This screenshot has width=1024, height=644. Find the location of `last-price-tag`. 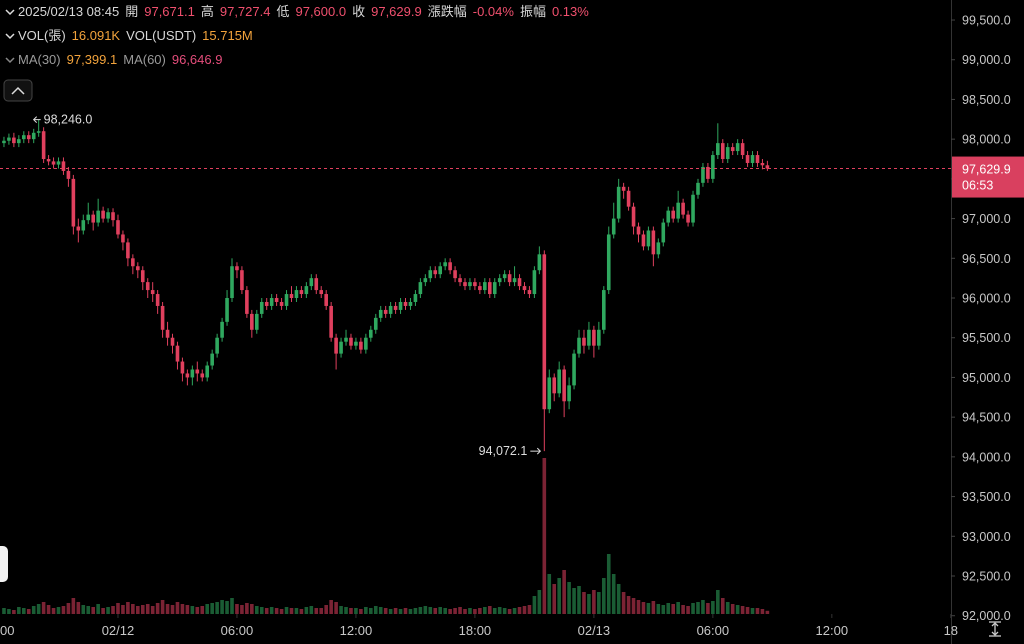

last-price-tag is located at coordinates (988, 177).